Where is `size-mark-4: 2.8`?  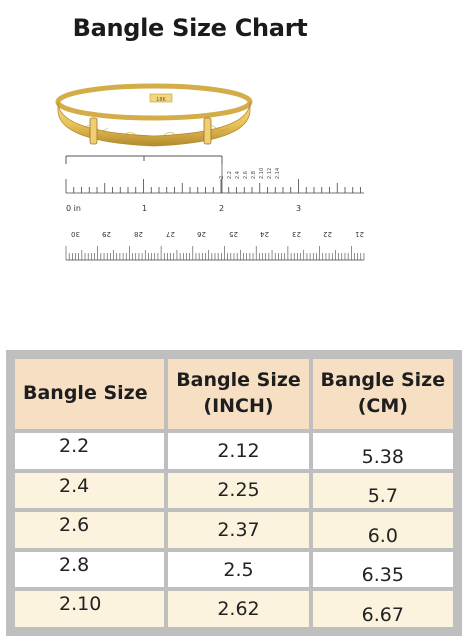
size-mark-4: 2.8 is located at coordinates (254, 175).